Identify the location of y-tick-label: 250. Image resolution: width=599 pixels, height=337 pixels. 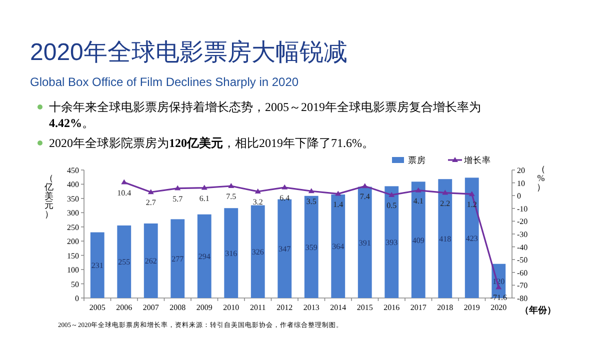
(73, 227).